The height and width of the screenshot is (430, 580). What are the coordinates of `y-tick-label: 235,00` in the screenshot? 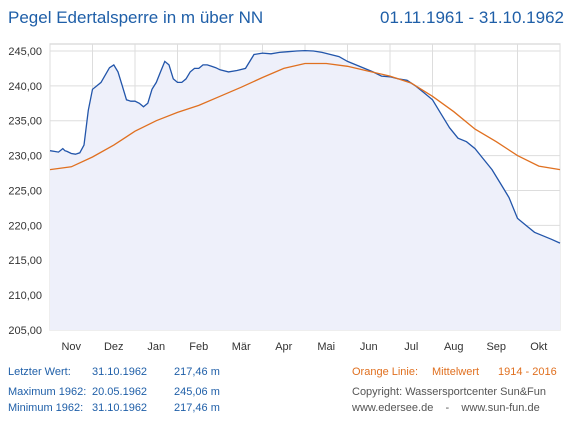 It's located at (25, 122).